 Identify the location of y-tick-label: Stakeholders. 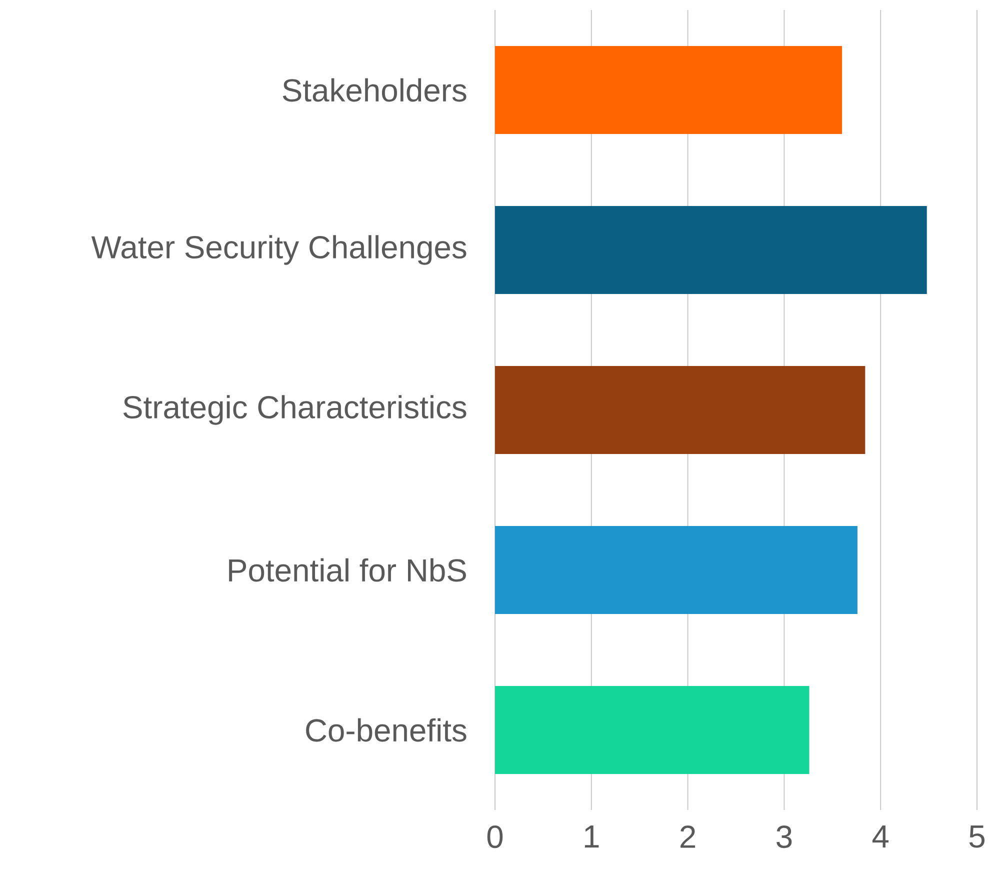
(374, 90).